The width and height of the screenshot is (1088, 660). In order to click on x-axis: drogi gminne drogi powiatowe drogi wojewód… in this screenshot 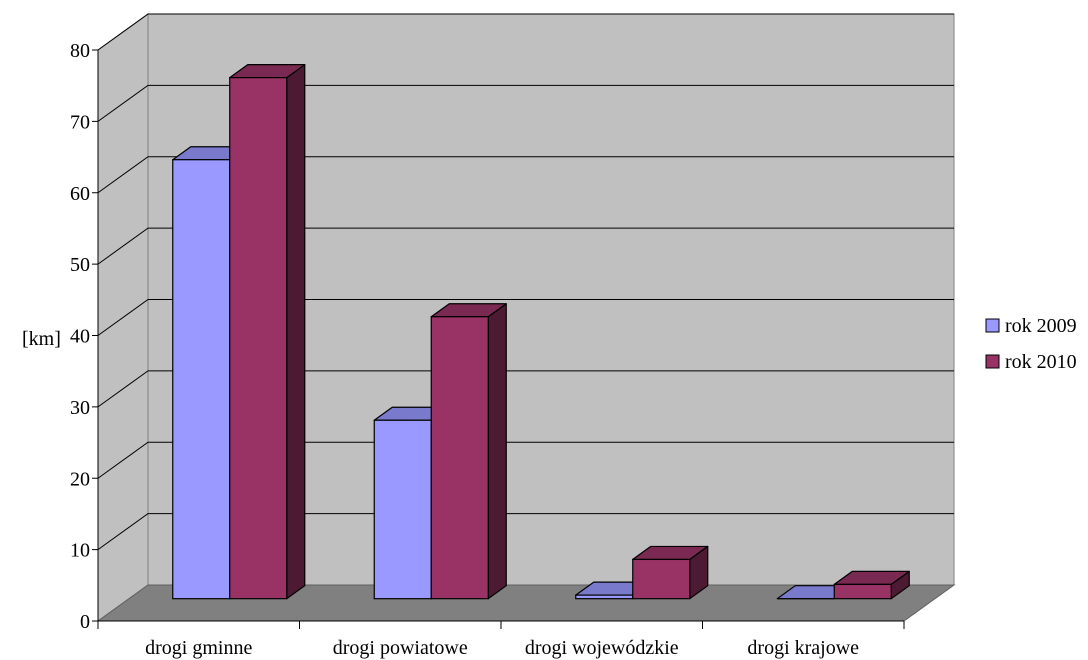, I will do `click(501, 639)`.